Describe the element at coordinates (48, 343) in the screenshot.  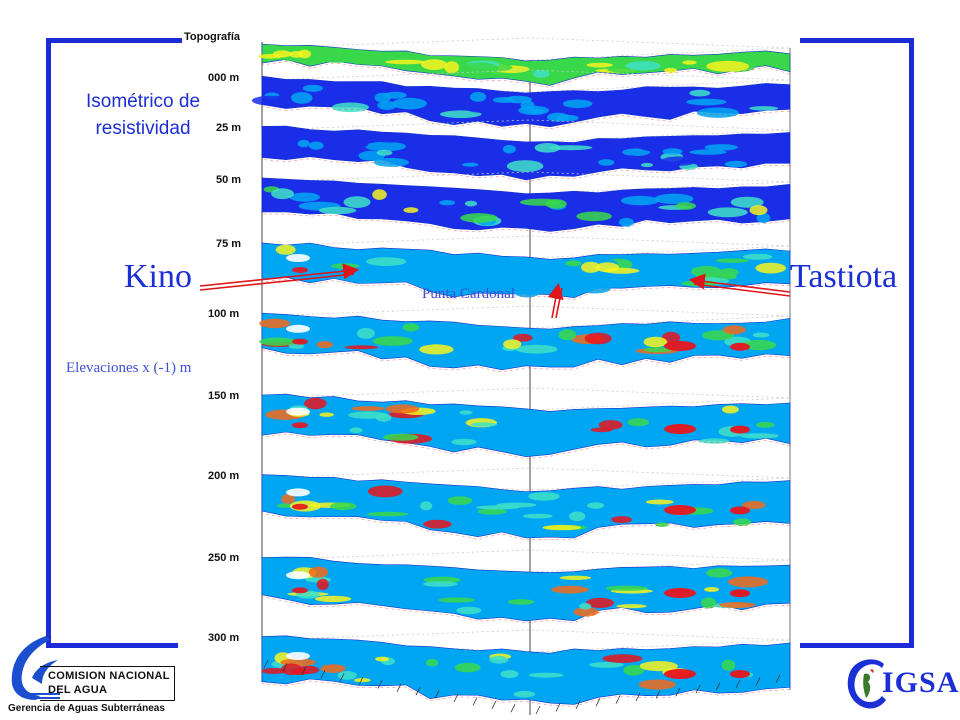
I see `frame-left-vertical` at that location.